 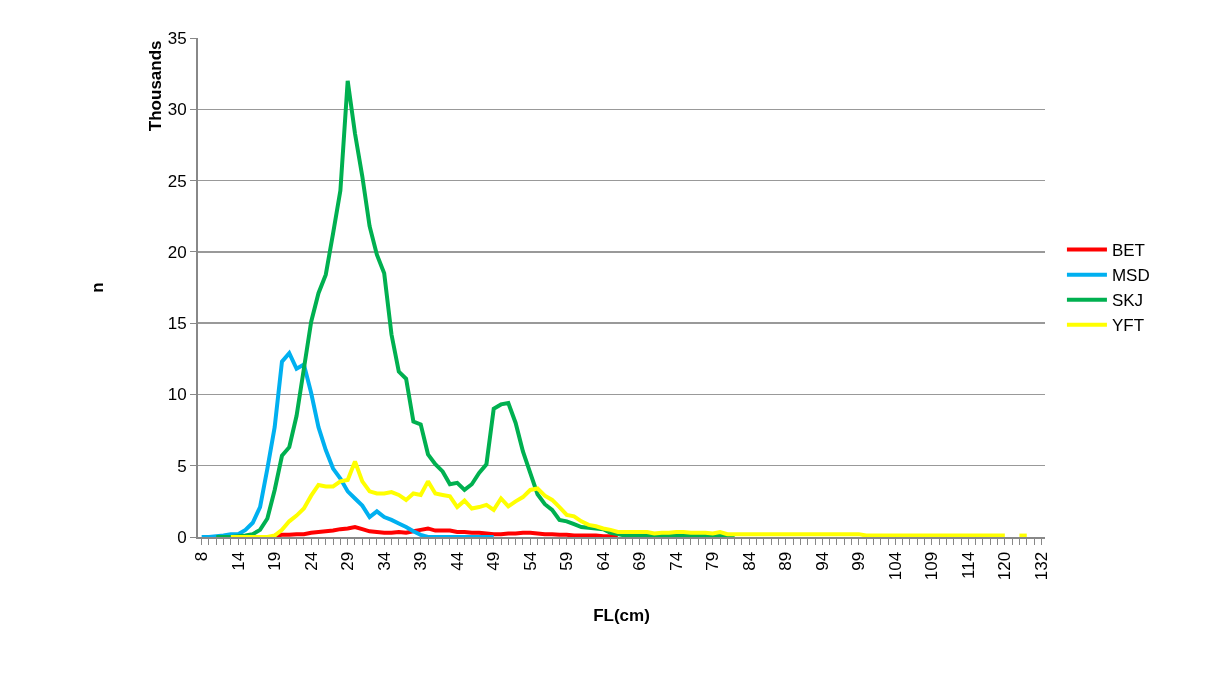 What do you see at coordinates (177, 38) in the screenshot?
I see `y-tick-label: 35` at bounding box center [177, 38].